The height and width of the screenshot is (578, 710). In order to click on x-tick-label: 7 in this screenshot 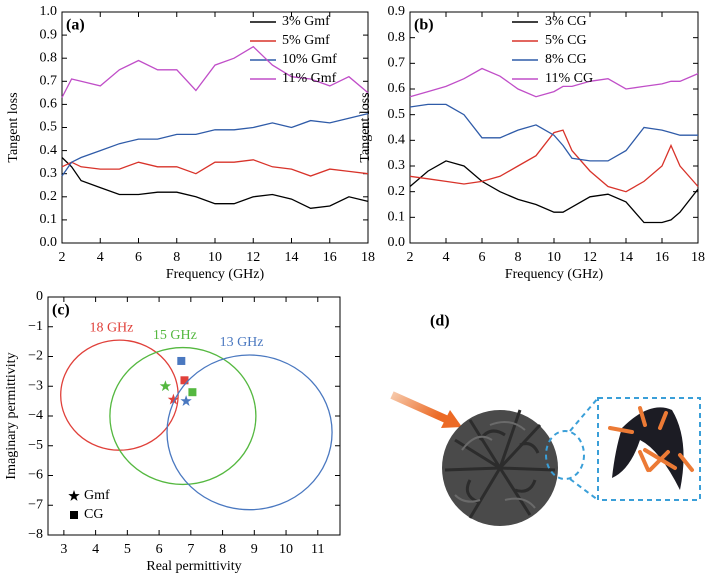, I will do `click(190, 549)`.